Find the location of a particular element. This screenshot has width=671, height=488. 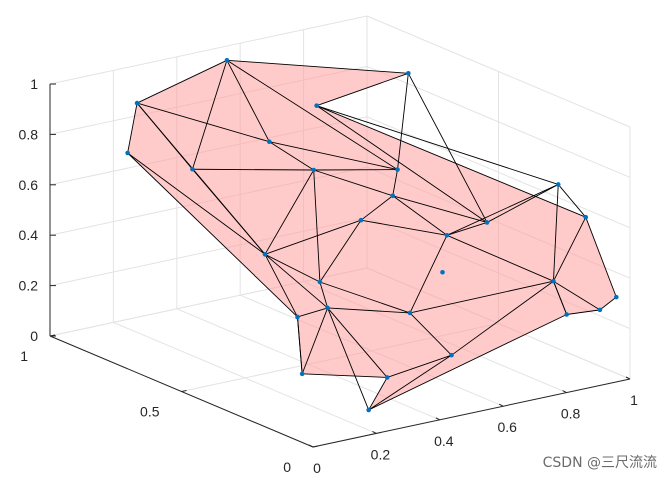

z-tick-label: 0 is located at coordinates (34, 336).